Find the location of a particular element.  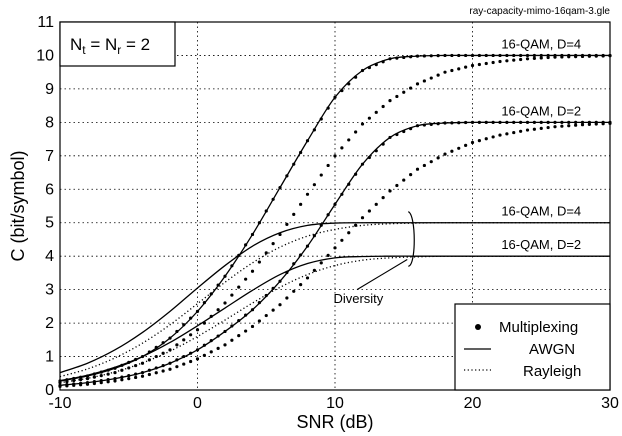

curve-label: 16-QAM, D=2 is located at coordinates (541, 244).